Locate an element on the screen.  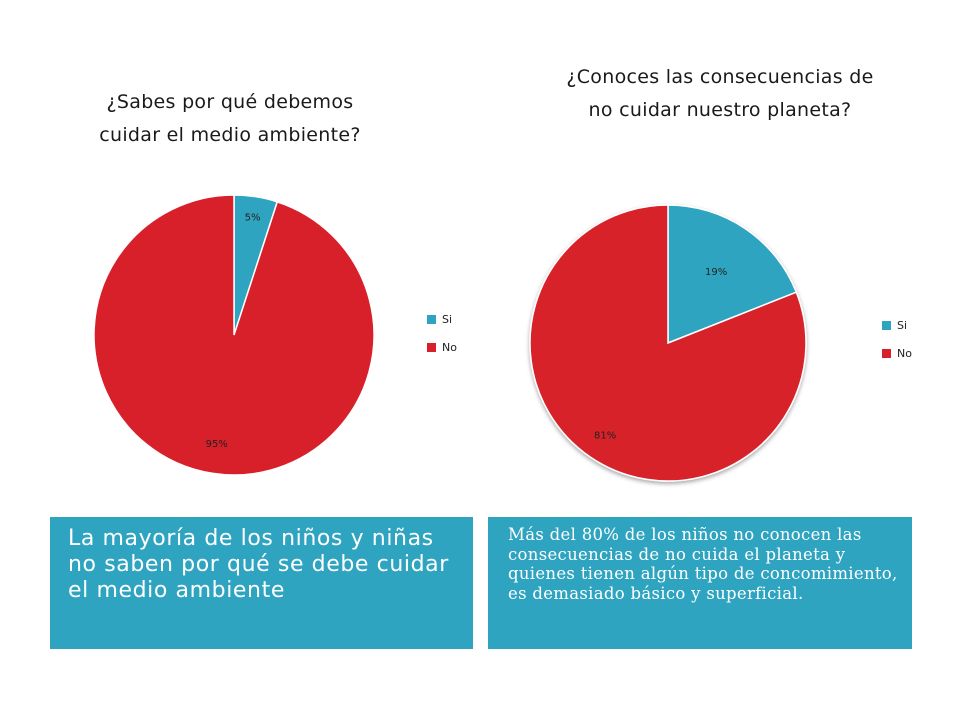
chart-title-left-line-1: ¿Sabes por qué debemos is located at coordinates (230, 102).